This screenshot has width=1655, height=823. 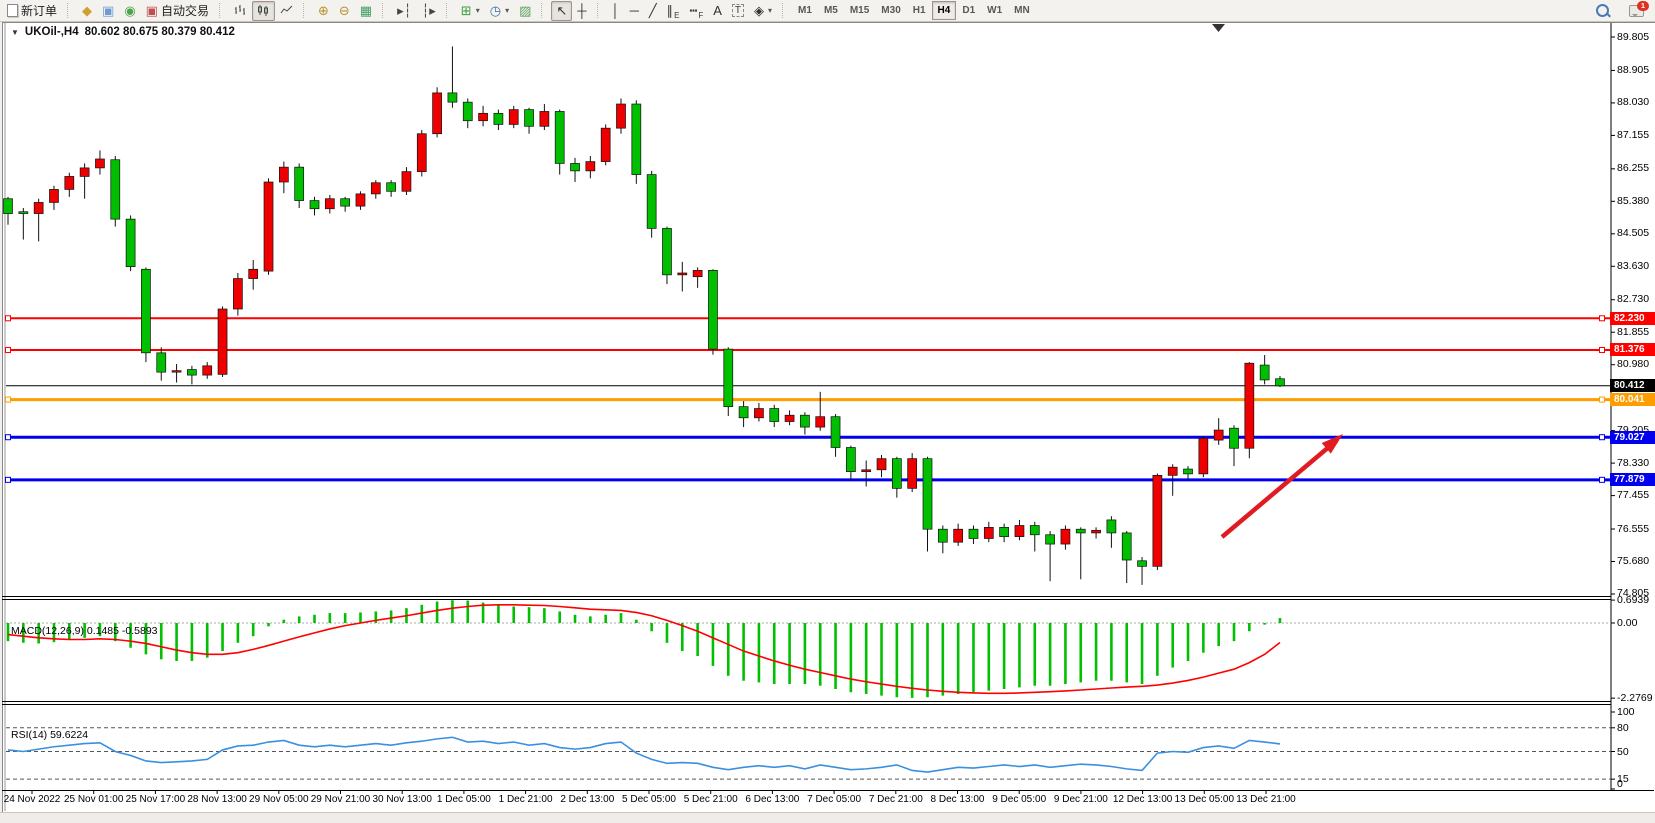 I want to click on shapes-icon: ◈, so click(x=759, y=10).